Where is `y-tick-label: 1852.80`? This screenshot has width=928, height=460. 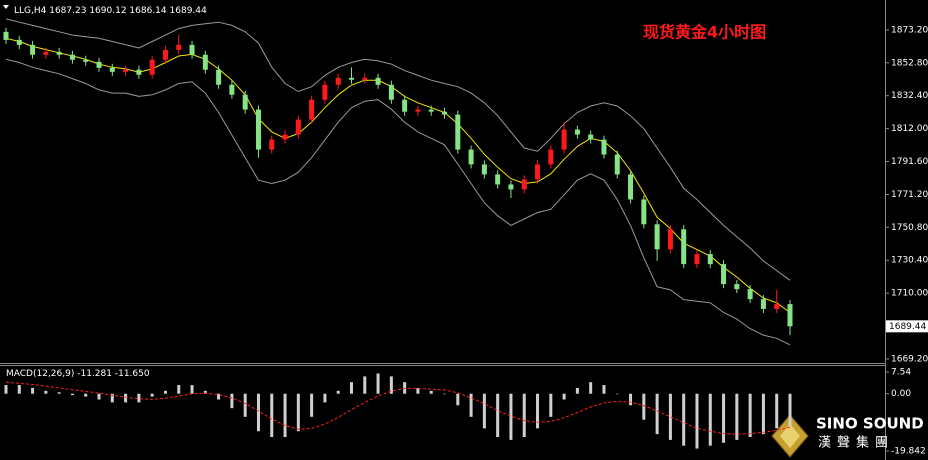
y-tick-label: 1852.80 is located at coordinates (909, 63).